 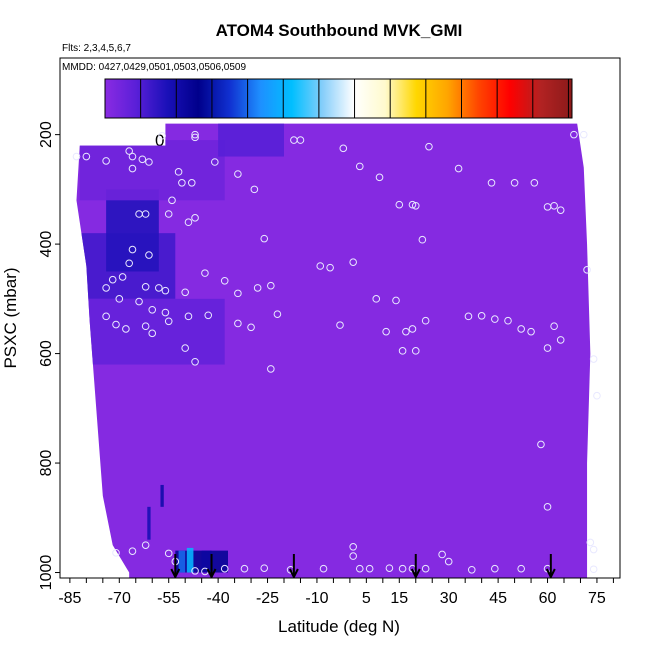 What do you see at coordinates (46, 134) in the screenshot?
I see `y-tick-label: 200` at bounding box center [46, 134].